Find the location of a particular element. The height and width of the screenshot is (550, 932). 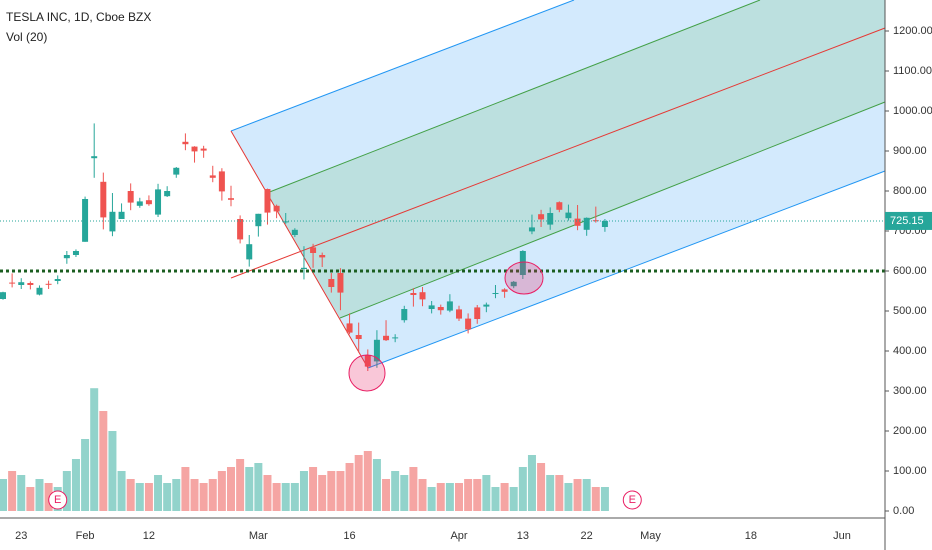

earnings-marker is located at coordinates (632, 500).